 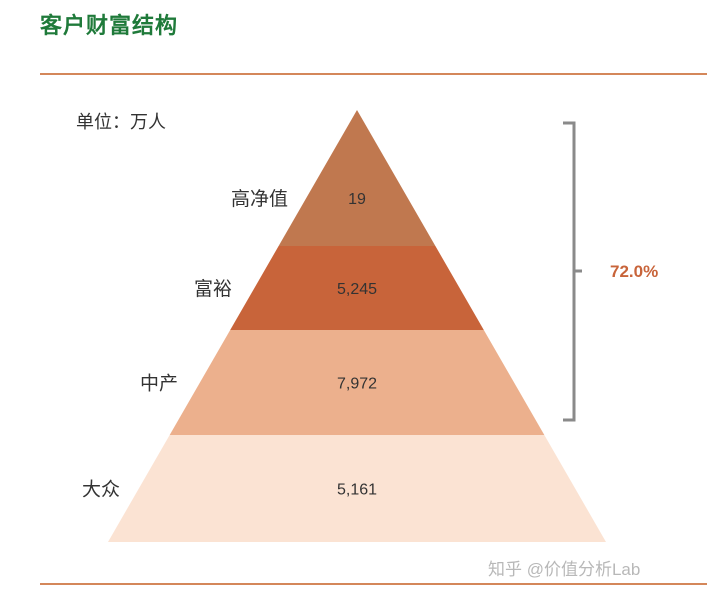 What do you see at coordinates (634, 271) in the screenshot?
I see `share-bracket-label: 72.0%` at bounding box center [634, 271].